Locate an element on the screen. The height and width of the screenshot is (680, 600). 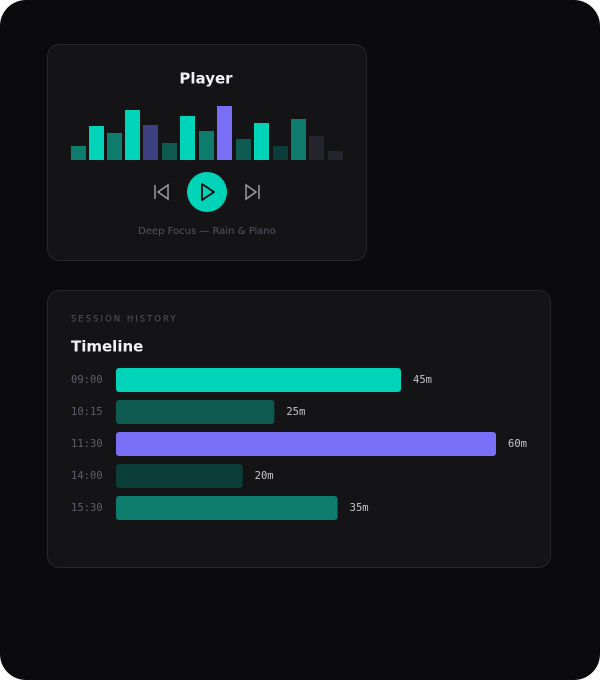
section-label: SESSION HISTORY is located at coordinates (124, 320).